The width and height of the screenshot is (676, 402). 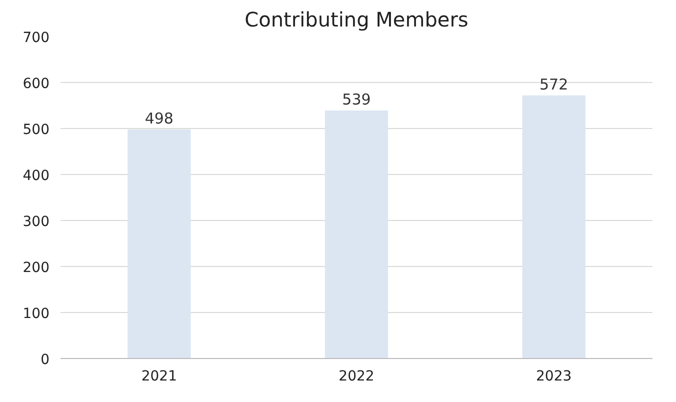 I want to click on y-tick-label: 300, so click(x=36, y=222).